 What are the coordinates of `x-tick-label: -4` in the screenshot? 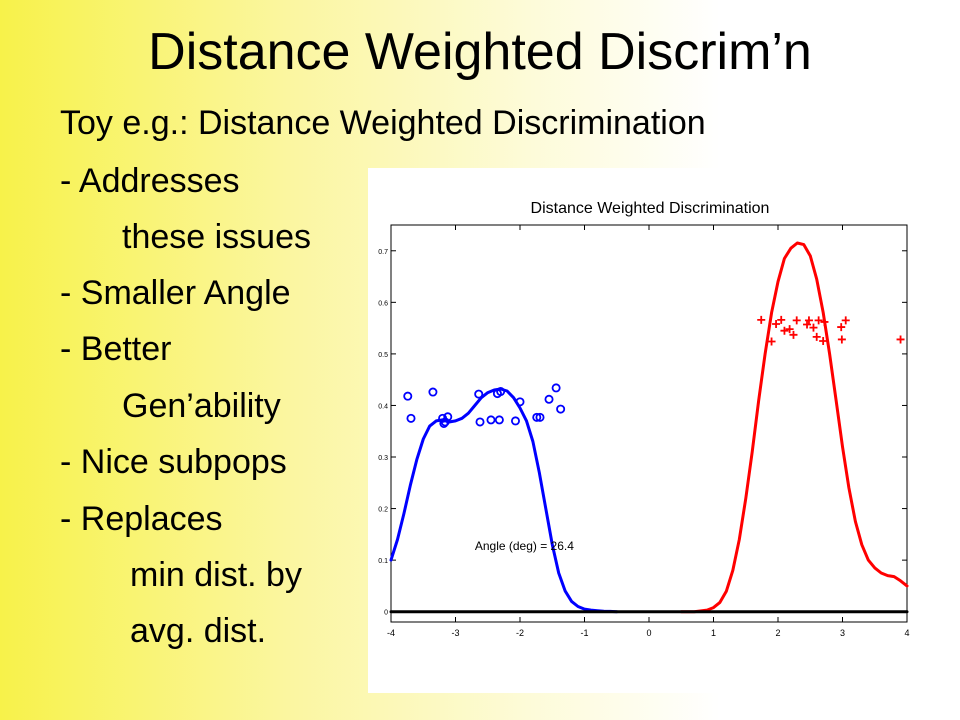 It's located at (391, 633).